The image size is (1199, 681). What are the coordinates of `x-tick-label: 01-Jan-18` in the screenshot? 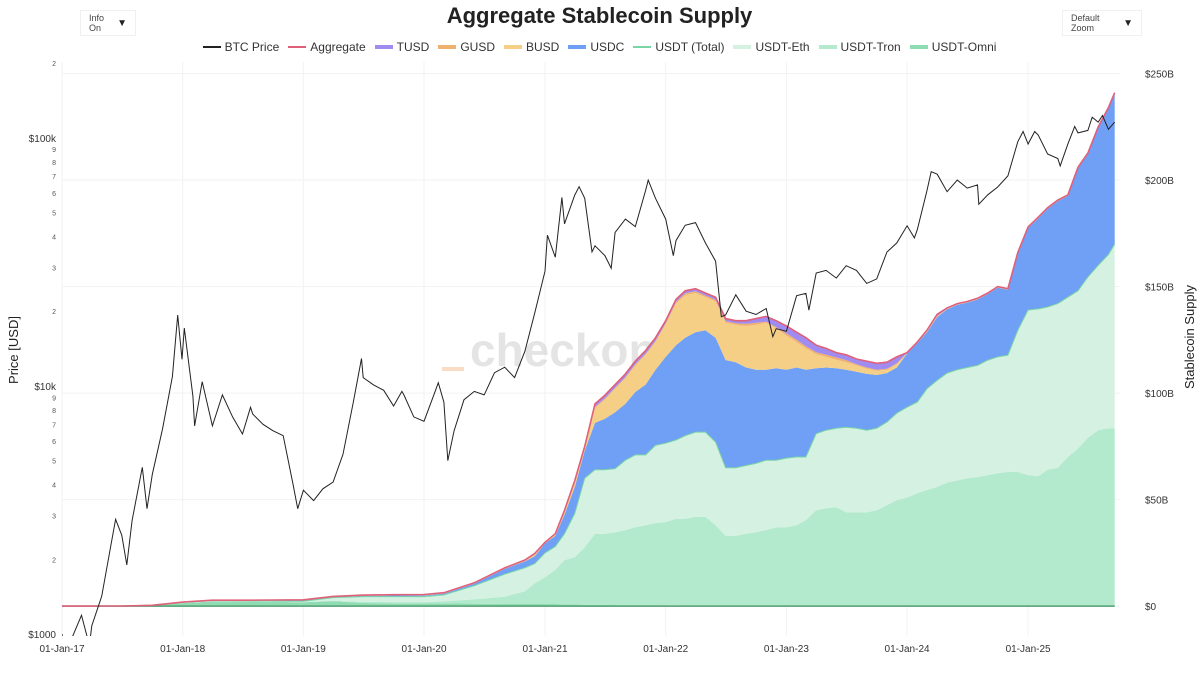 It's located at (182, 649).